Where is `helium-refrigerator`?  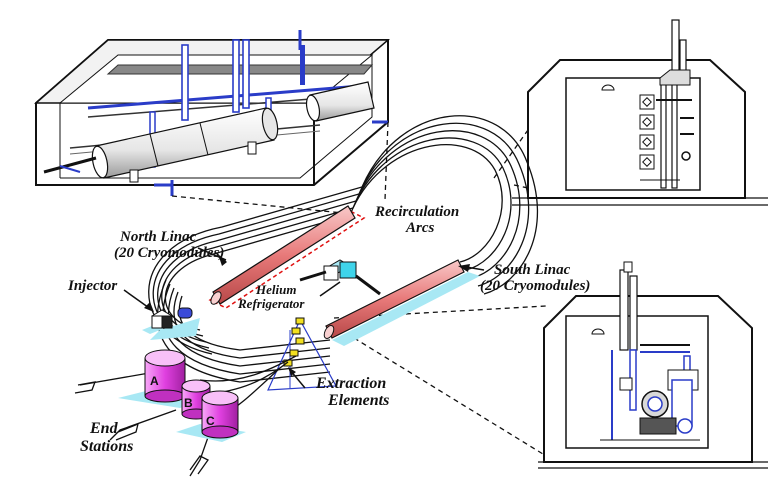 helium-refrigerator is located at coordinates (340, 278).